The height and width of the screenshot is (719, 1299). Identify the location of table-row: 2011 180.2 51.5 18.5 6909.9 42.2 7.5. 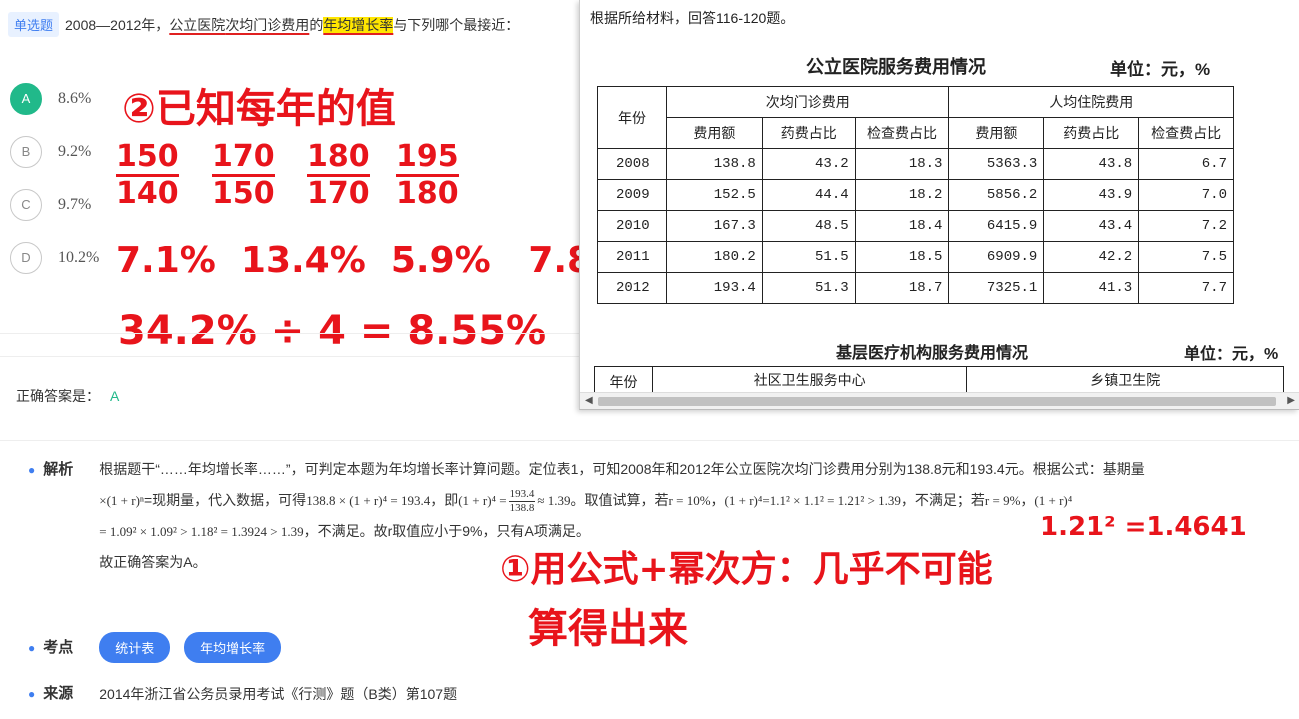
(915, 257).